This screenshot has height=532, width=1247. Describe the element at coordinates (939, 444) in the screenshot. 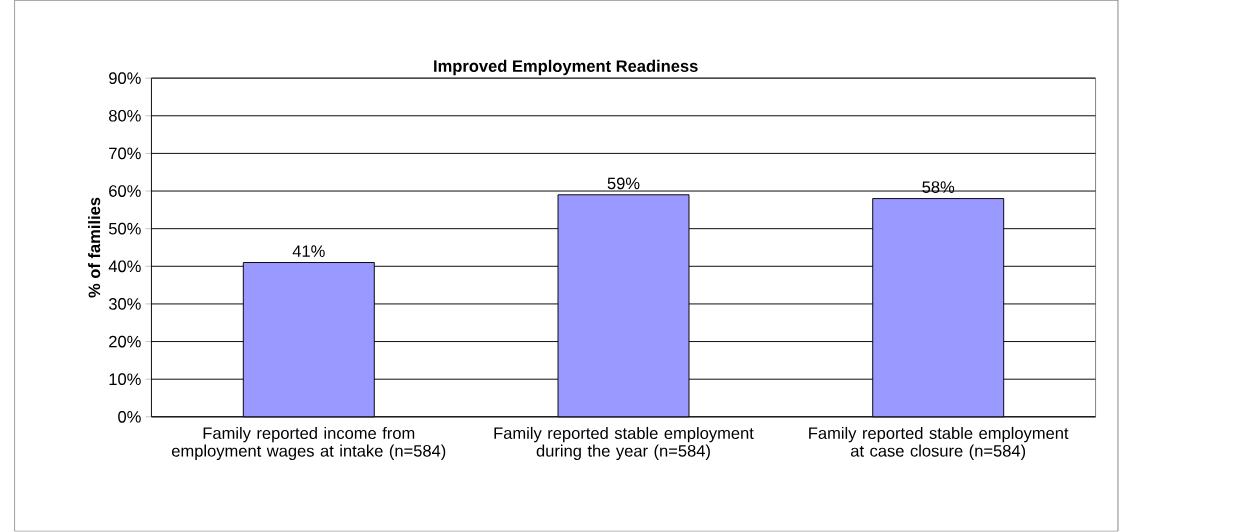

I see `x-tick-label: Family reported stable employment at case closure (n=584)` at that location.